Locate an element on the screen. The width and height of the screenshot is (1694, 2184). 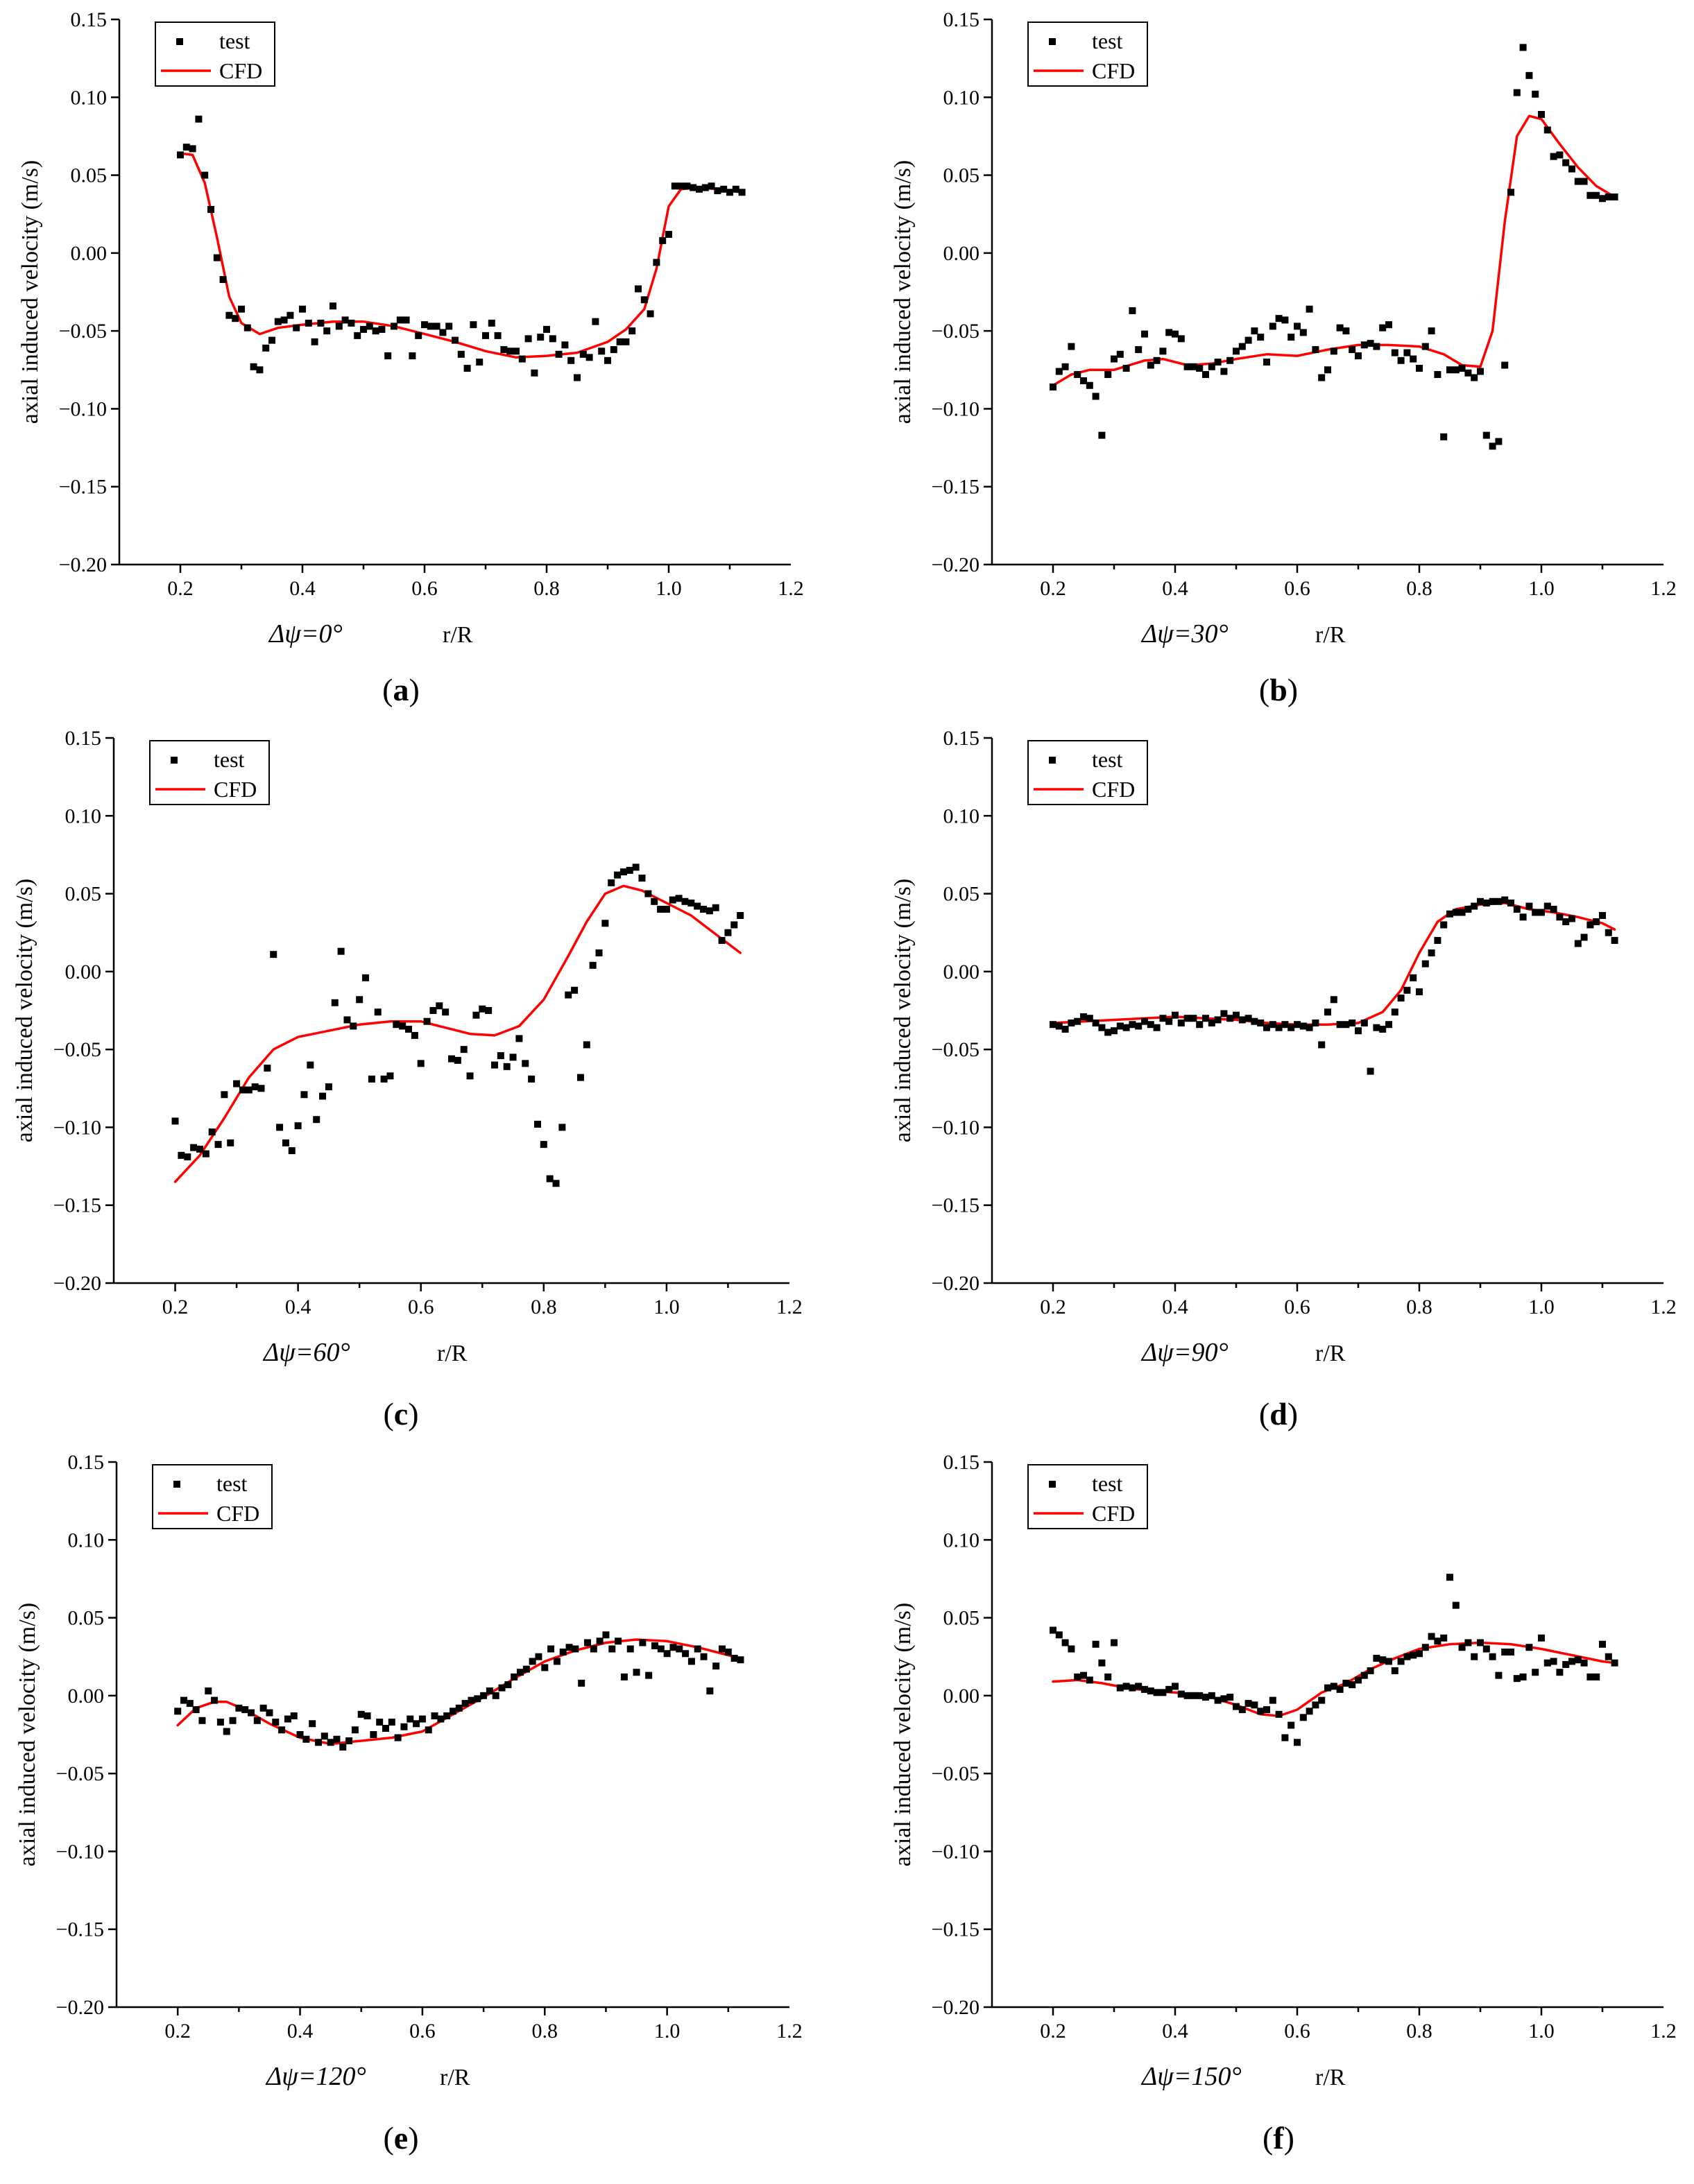
x-tick-label: 0.8 is located at coordinates (544, 1307).